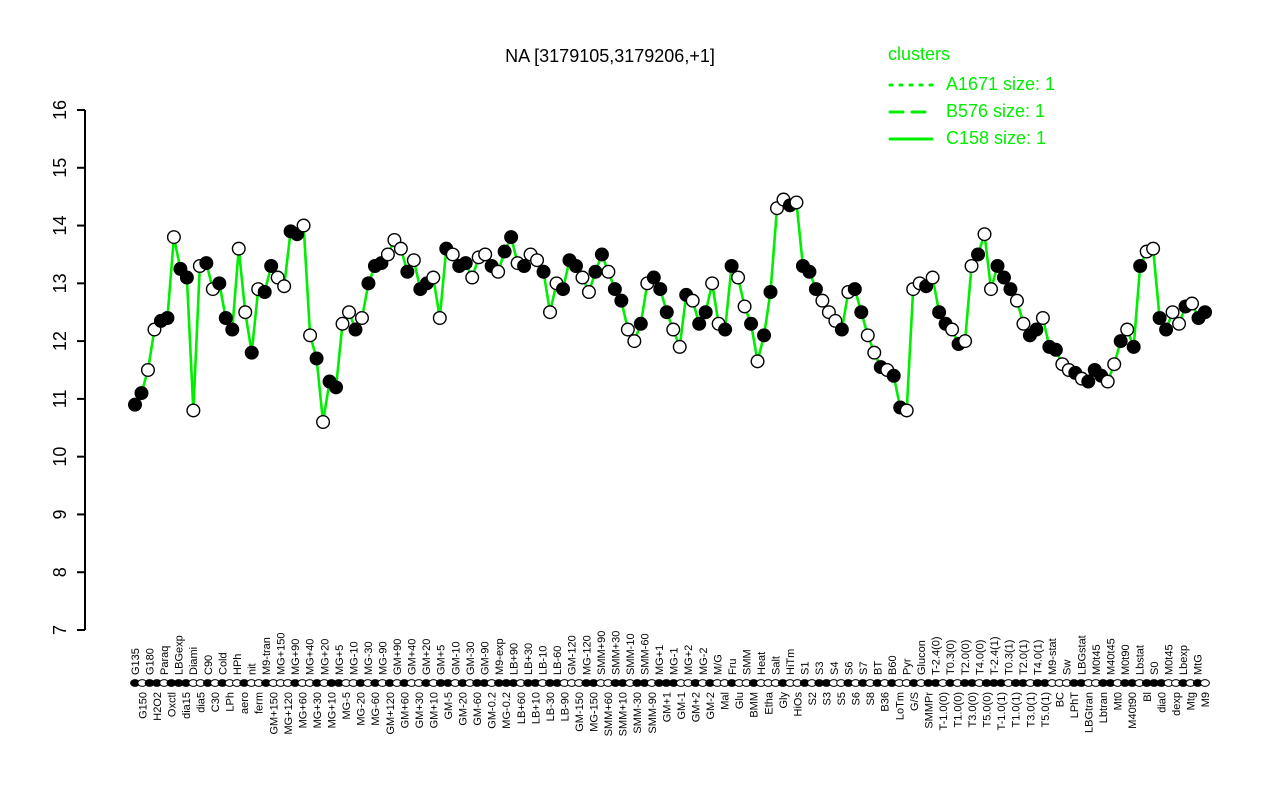 The width and height of the screenshot is (1280, 800). I want to click on x-tick-label: GM-20, so click(464, 709).